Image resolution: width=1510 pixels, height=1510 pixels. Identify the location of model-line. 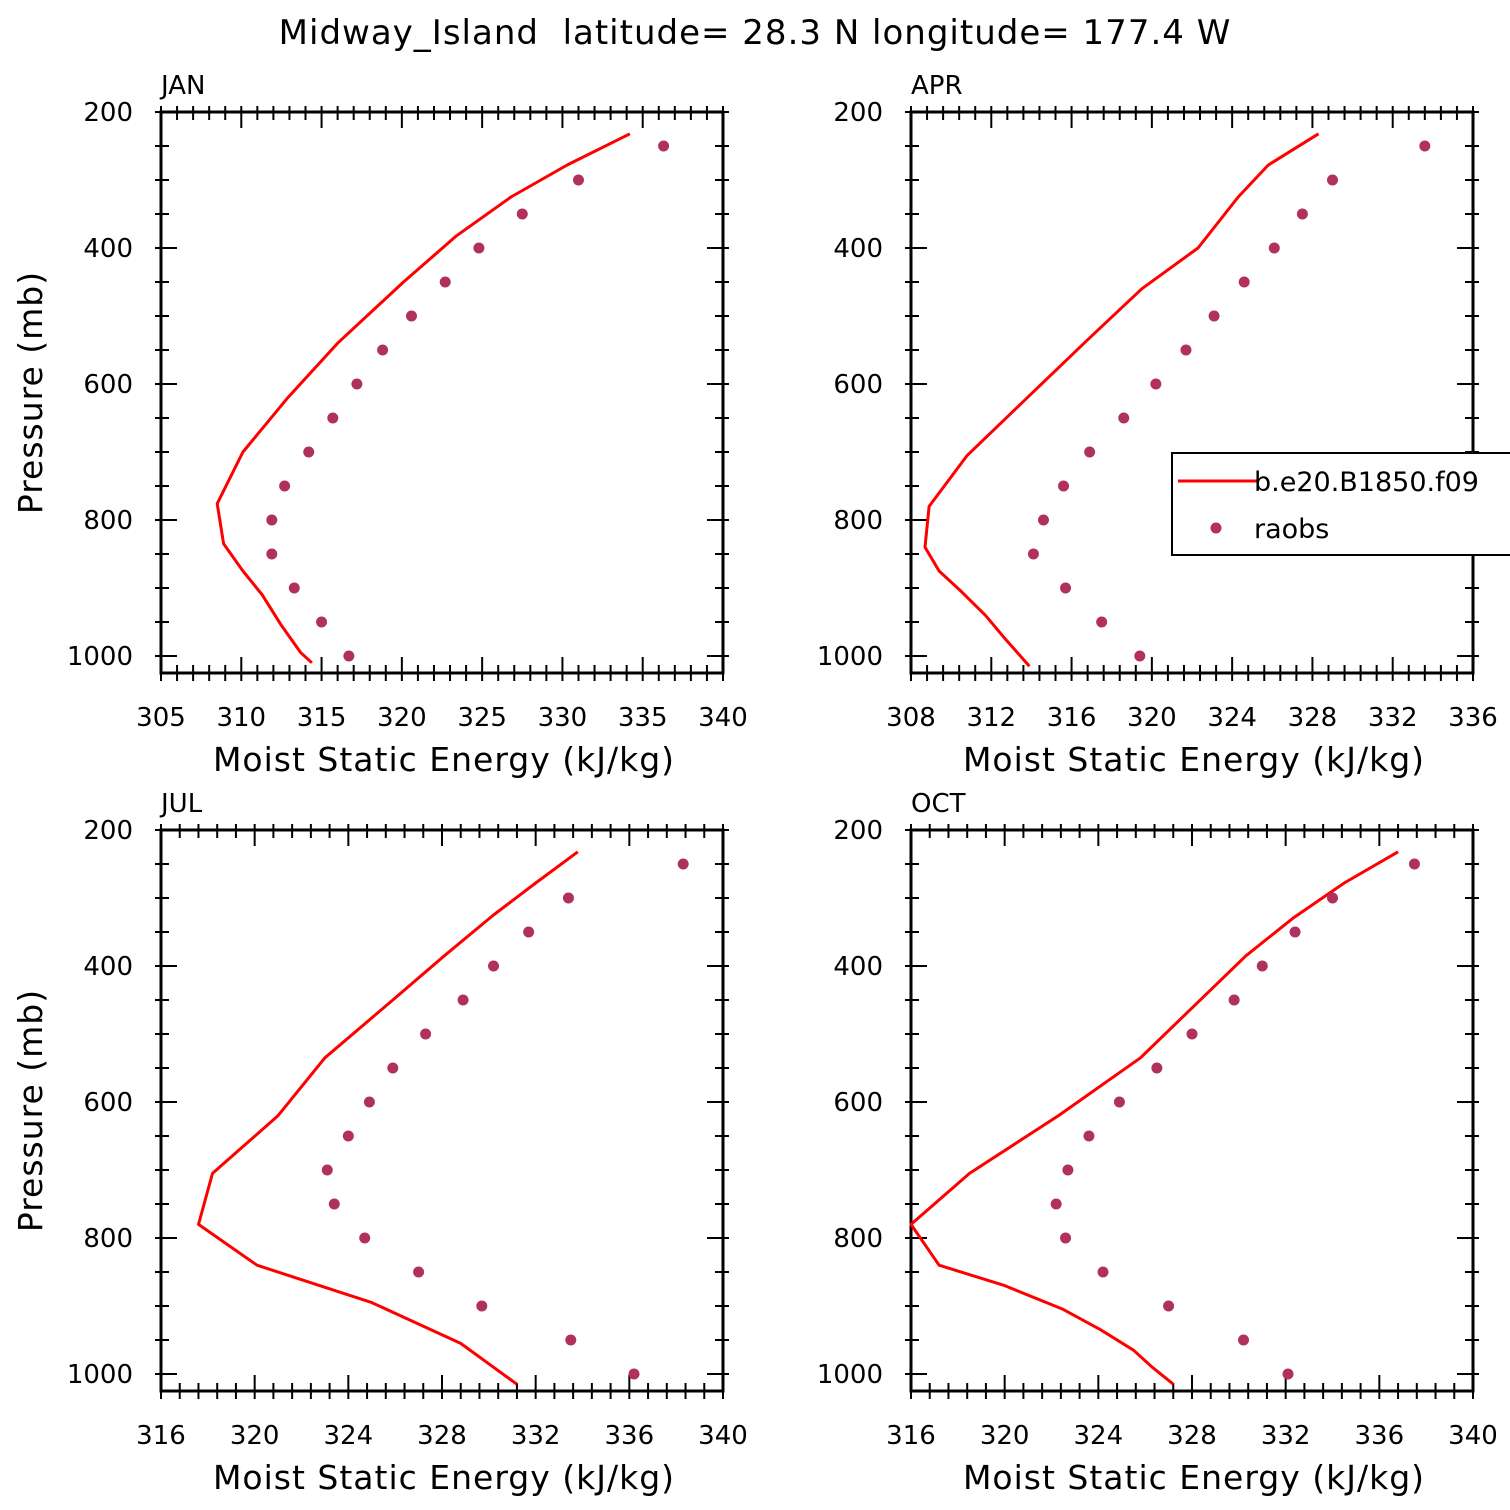
(1121, 400).